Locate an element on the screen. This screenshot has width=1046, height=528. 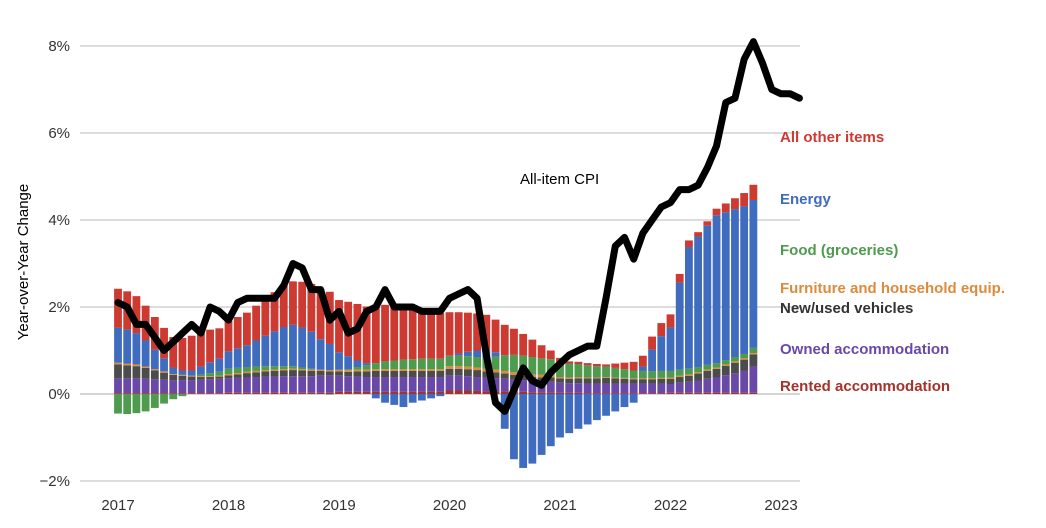
x-tick-label: 2017 is located at coordinates (117, 505).